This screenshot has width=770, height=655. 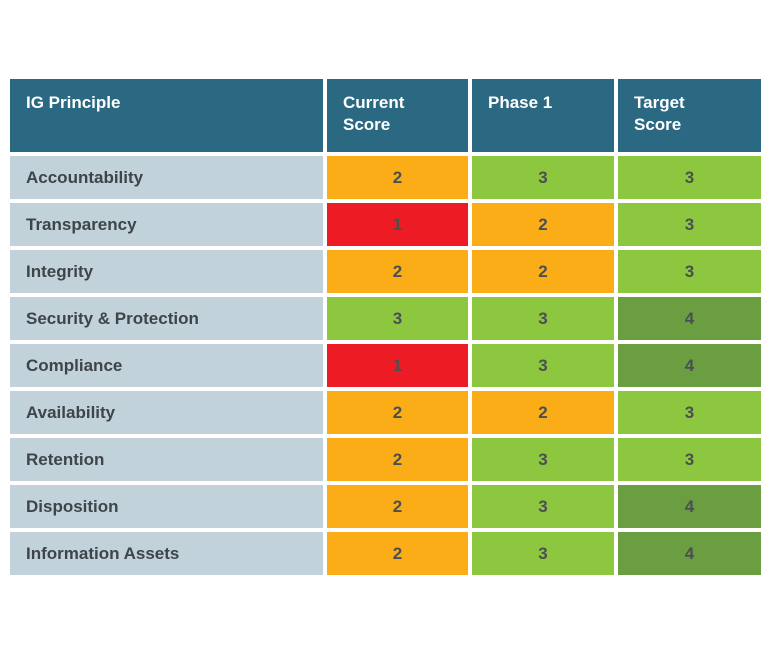 I want to click on table-row: Disposition 2 3 4, so click(x=385, y=506).